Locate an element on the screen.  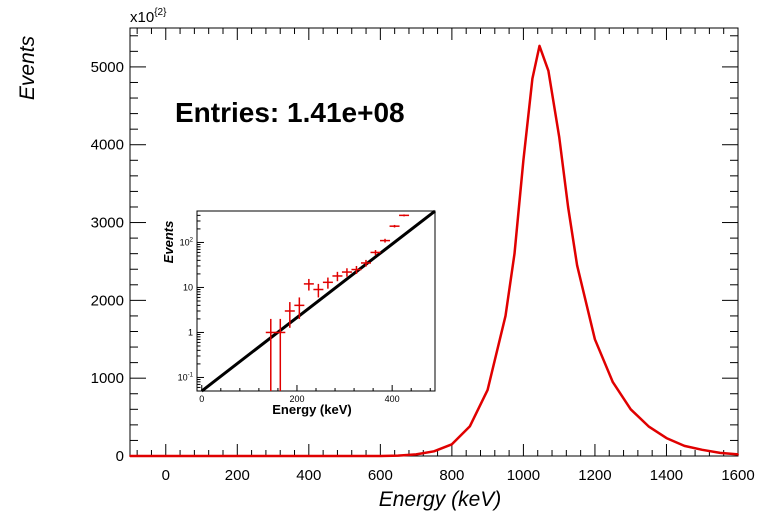
inset-y-tick-label: 10-1 is located at coordinates (186, 377).